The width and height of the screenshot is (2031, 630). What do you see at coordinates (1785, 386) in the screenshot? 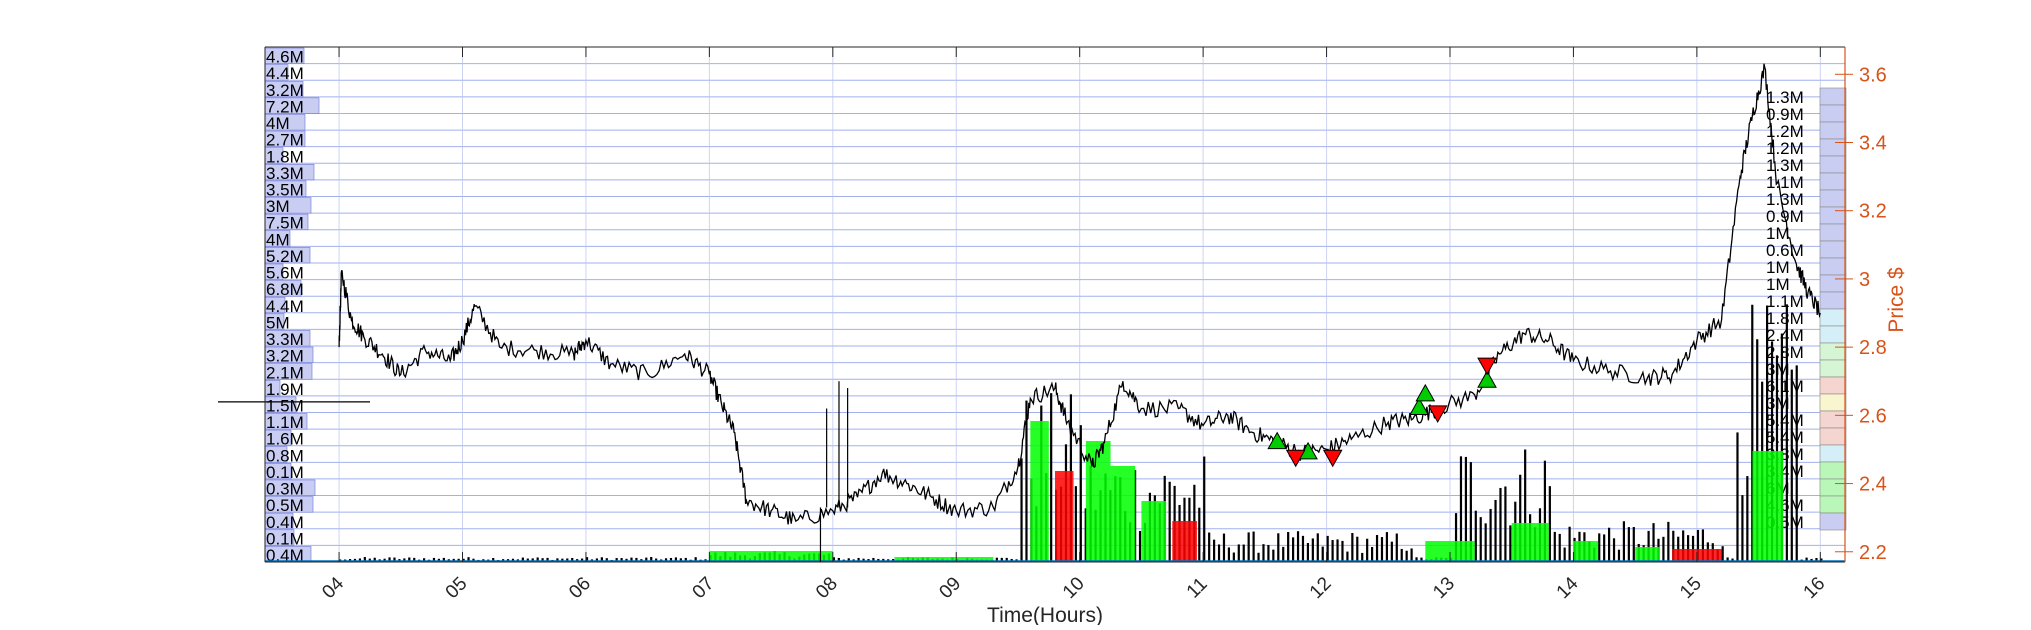
I see `right-profile-label: 6.1M` at bounding box center [1785, 386].